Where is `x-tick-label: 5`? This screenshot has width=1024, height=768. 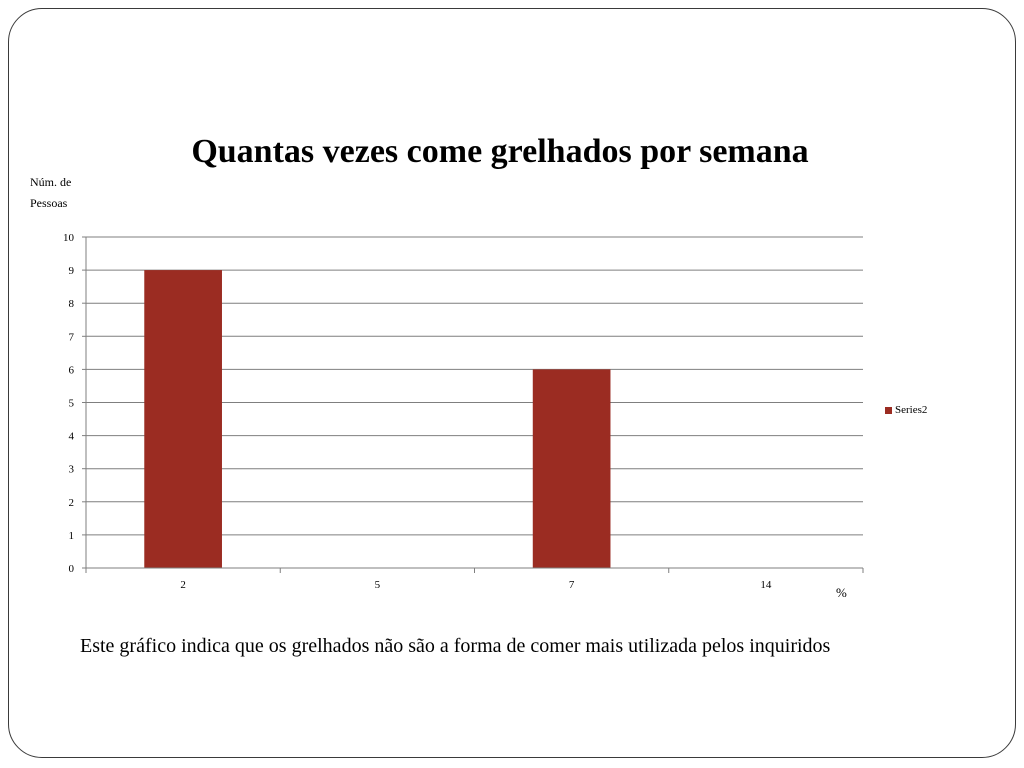
x-tick-label: 5 is located at coordinates (378, 585).